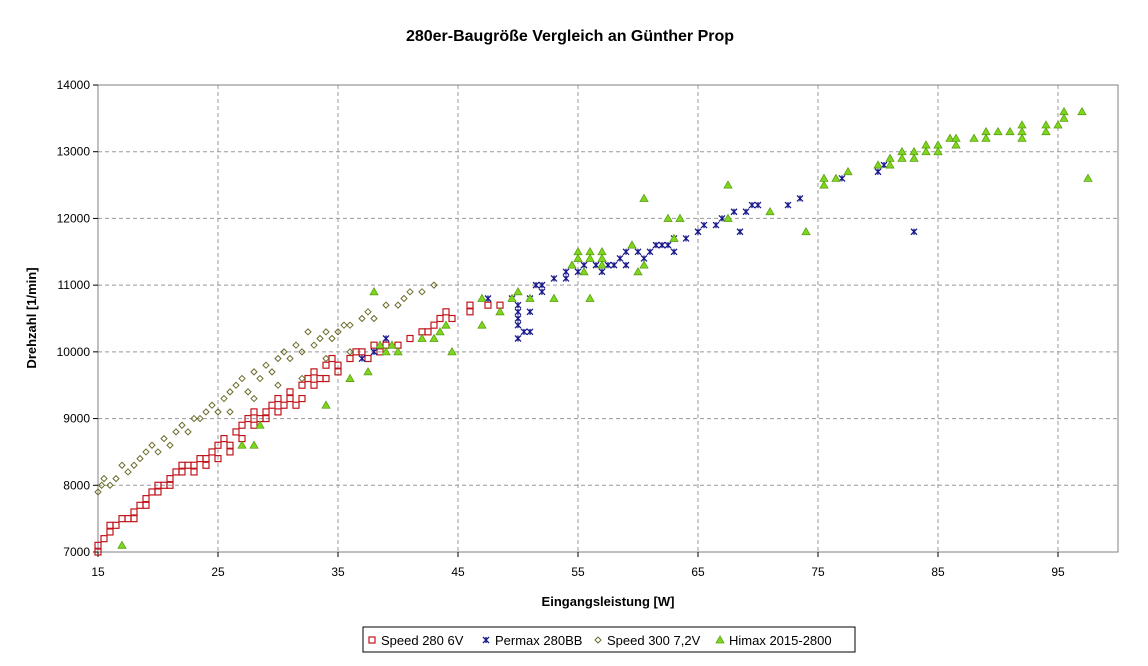 The image size is (1148, 666). Describe the element at coordinates (538, 640) in the screenshot. I see `legend-label-permax-280bb: Permax 280BB` at that location.